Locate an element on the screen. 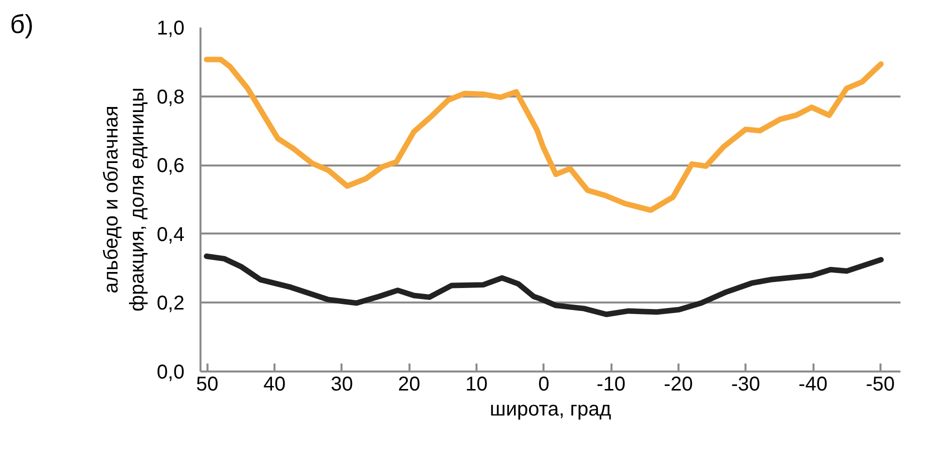 Image resolution: width=943 pixels, height=449 pixels. y-tick-label: 1,0 is located at coordinates (170, 29).